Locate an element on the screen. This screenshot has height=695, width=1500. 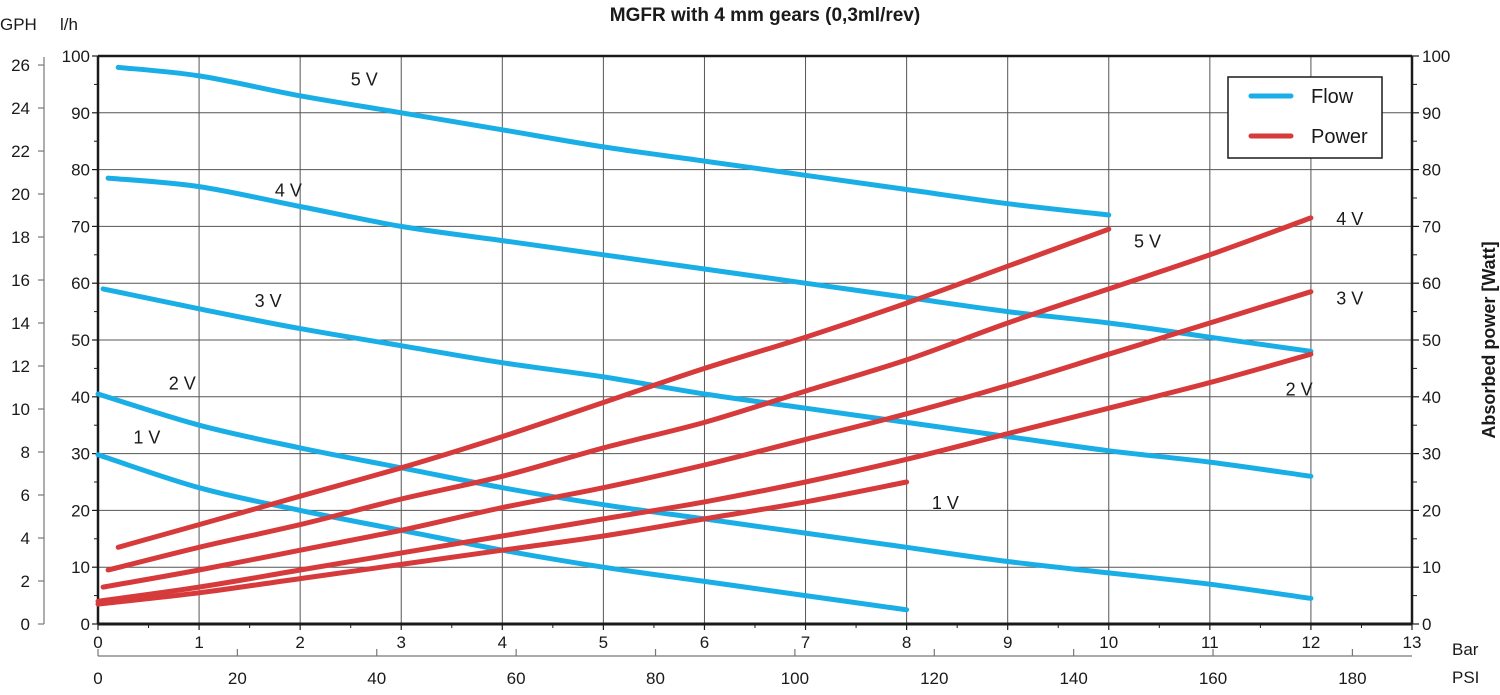
bar-axis-unit: Bar is located at coordinates (1465, 649).